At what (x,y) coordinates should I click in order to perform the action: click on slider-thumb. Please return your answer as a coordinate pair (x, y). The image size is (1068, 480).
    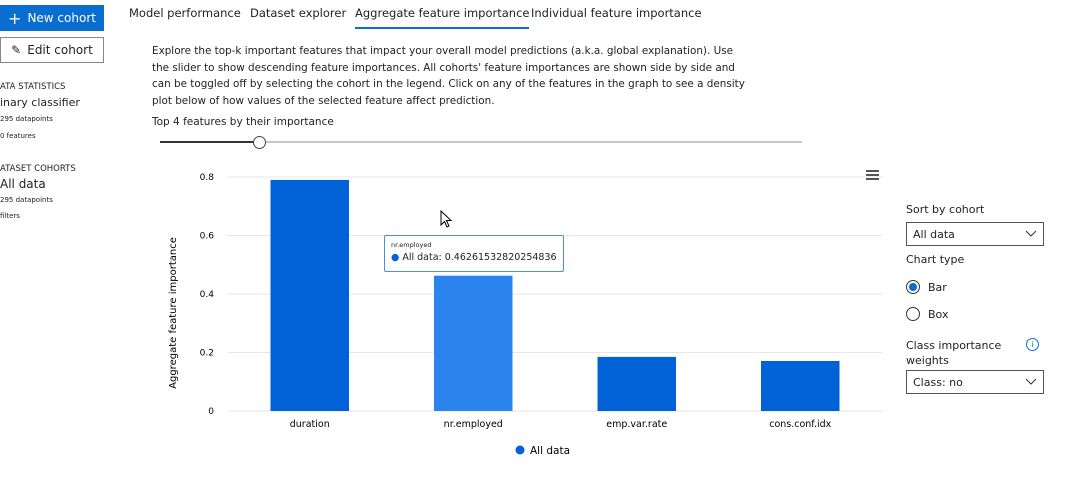
    Looking at the image, I should click on (259, 142).